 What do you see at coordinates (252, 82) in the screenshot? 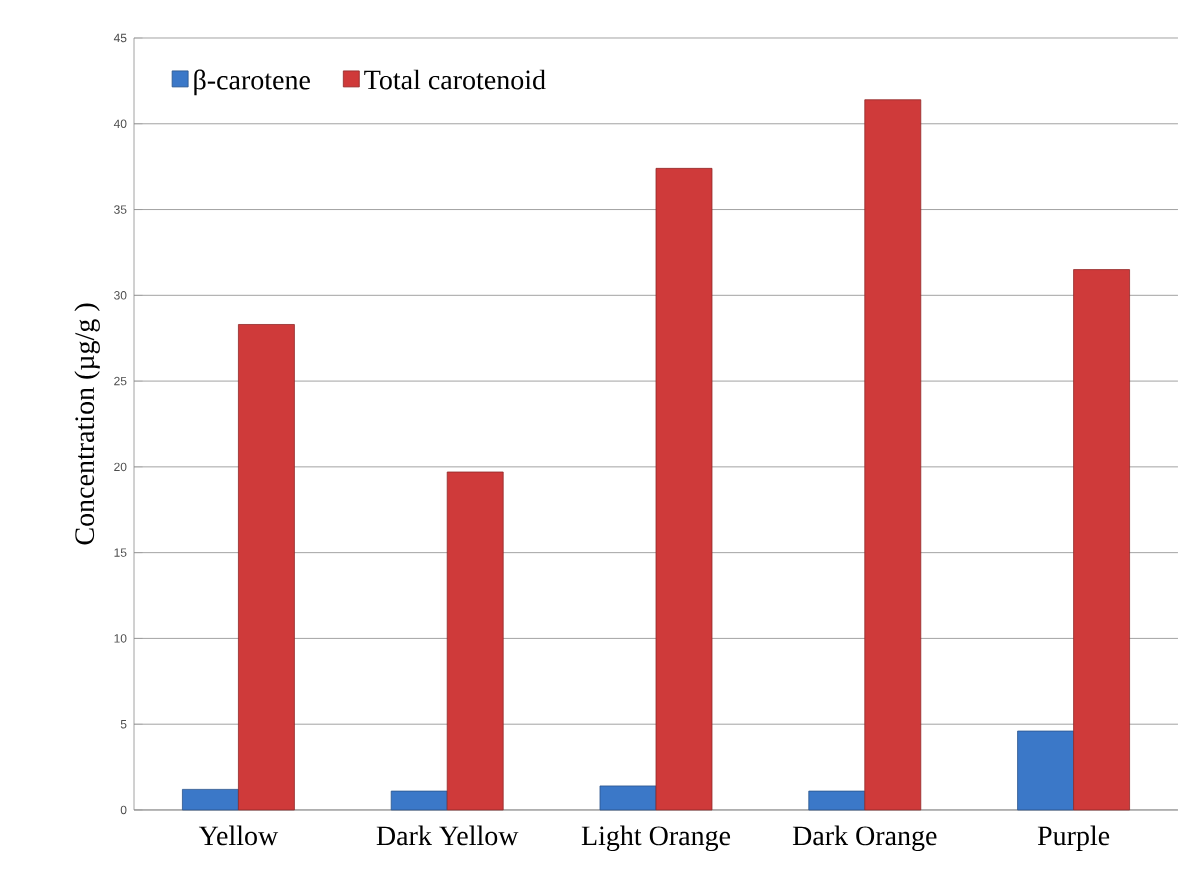
I see `legend-label: β-carotene` at bounding box center [252, 82].